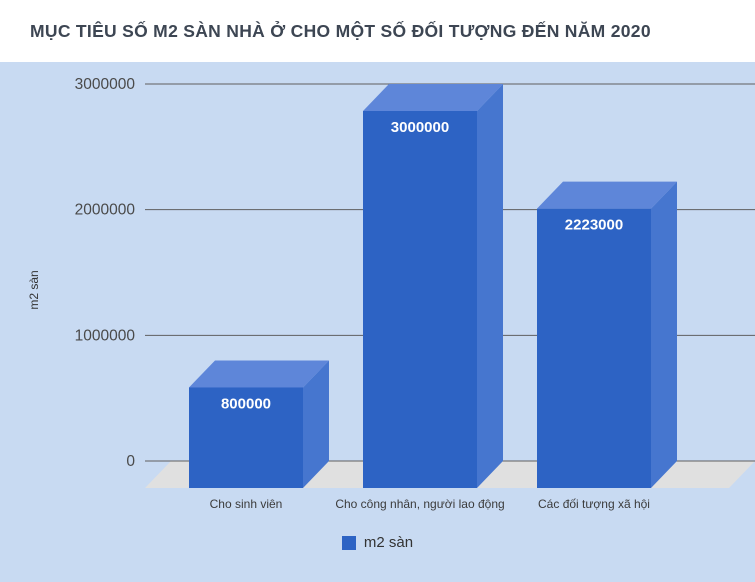 This screenshot has width=755, height=582. Describe the element at coordinates (105, 335) in the screenshot. I see `y-tick-label: 1000000` at that location.